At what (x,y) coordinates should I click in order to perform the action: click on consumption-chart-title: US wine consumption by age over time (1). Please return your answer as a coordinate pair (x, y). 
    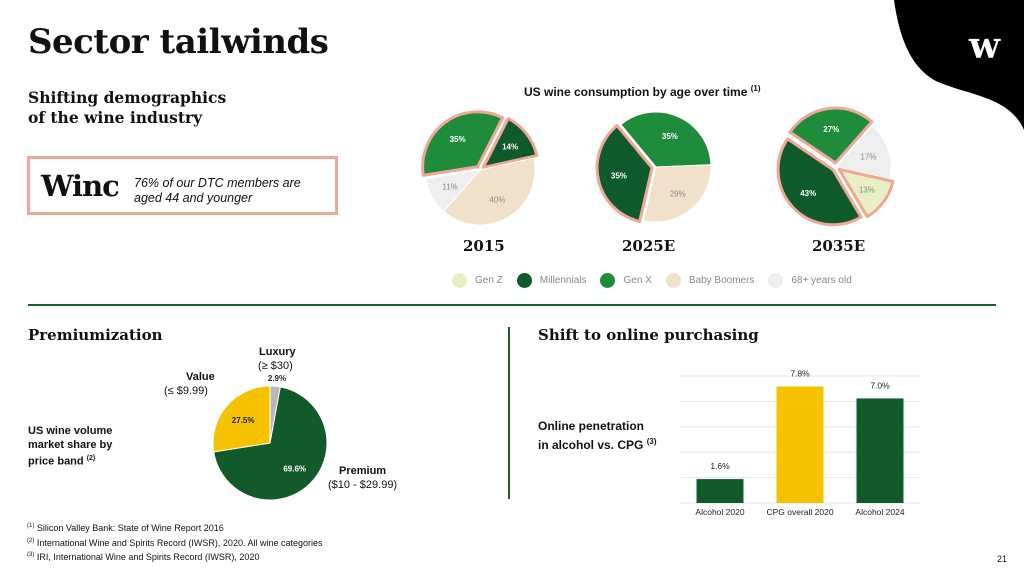
    Looking at the image, I should click on (642, 91).